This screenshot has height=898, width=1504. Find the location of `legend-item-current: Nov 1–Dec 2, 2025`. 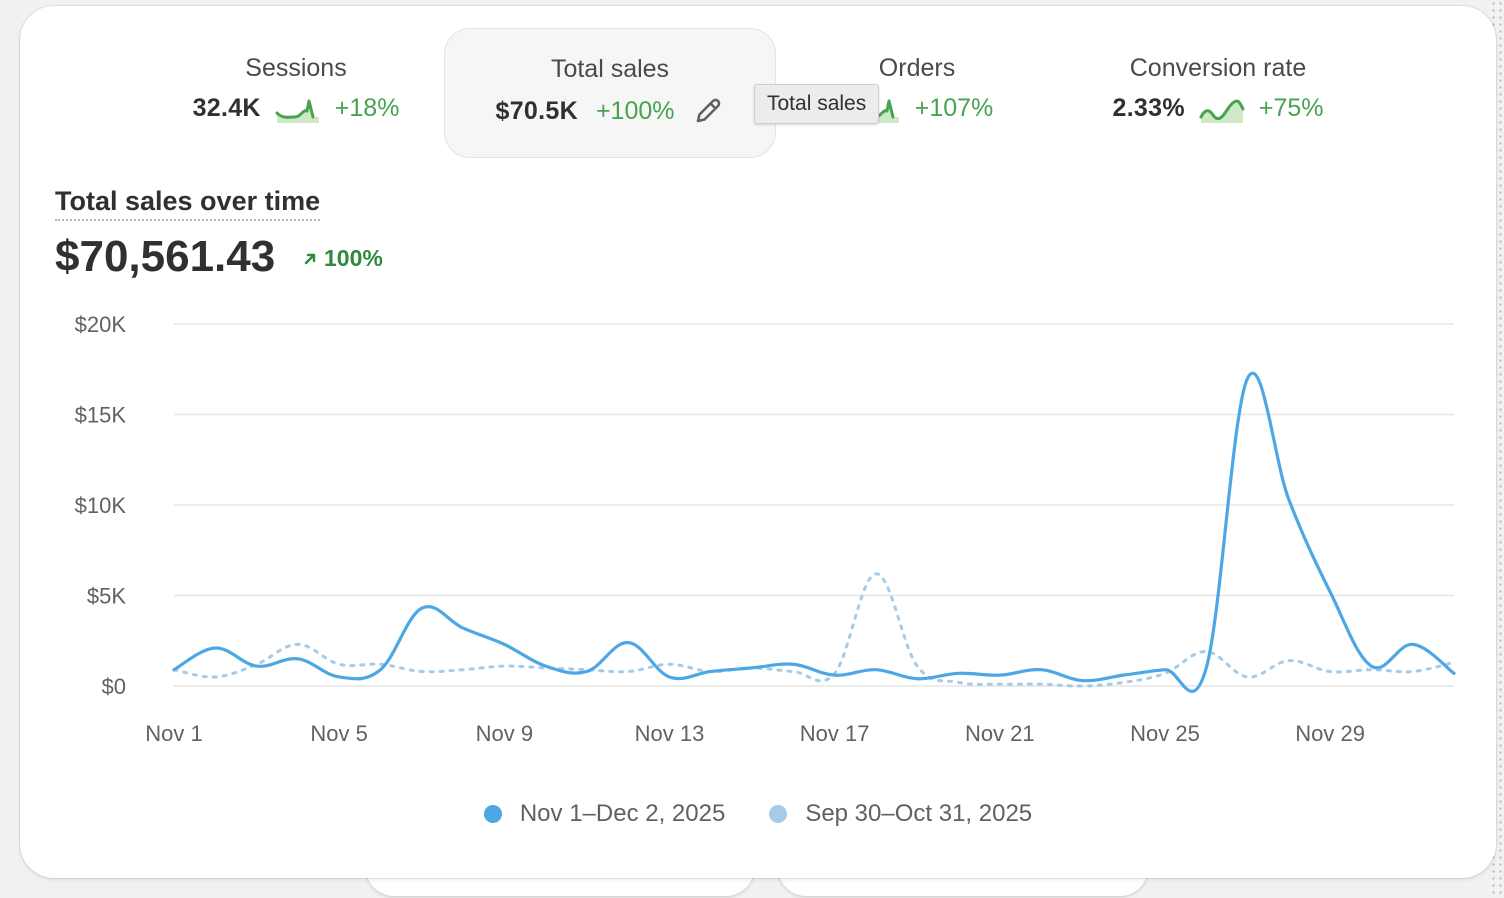

legend-item-current: Nov 1–Dec 2, 2025 is located at coordinates (604, 814).